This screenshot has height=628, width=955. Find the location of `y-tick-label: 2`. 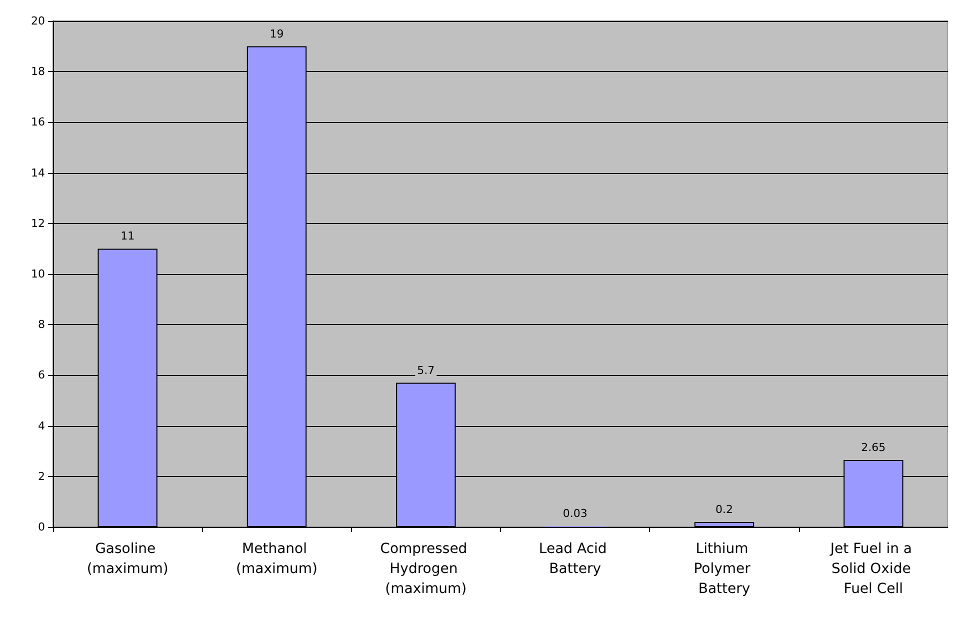

y-tick-label: 2 is located at coordinates (41, 476).